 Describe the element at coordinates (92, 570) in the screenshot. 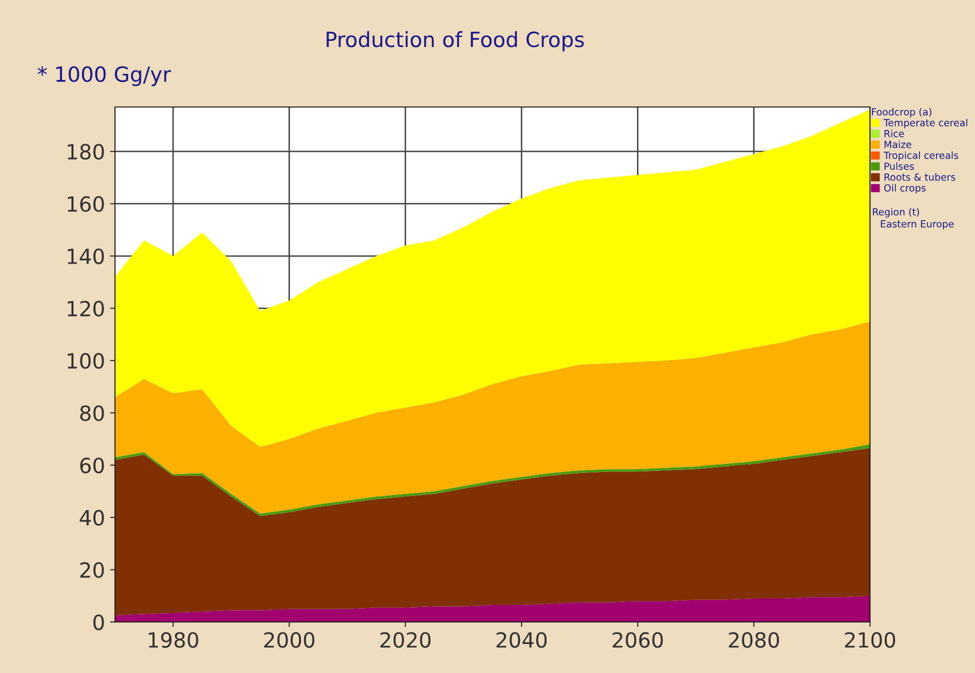

I see `y-tick-label: 20` at that location.